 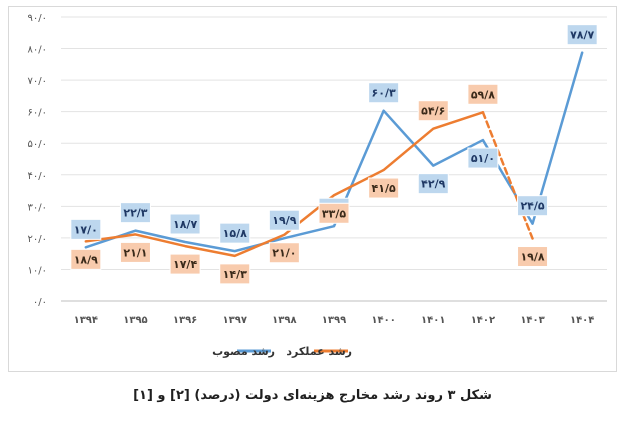 I want to click on data-label-actual: ۲۱/۰, so click(x=284, y=253).